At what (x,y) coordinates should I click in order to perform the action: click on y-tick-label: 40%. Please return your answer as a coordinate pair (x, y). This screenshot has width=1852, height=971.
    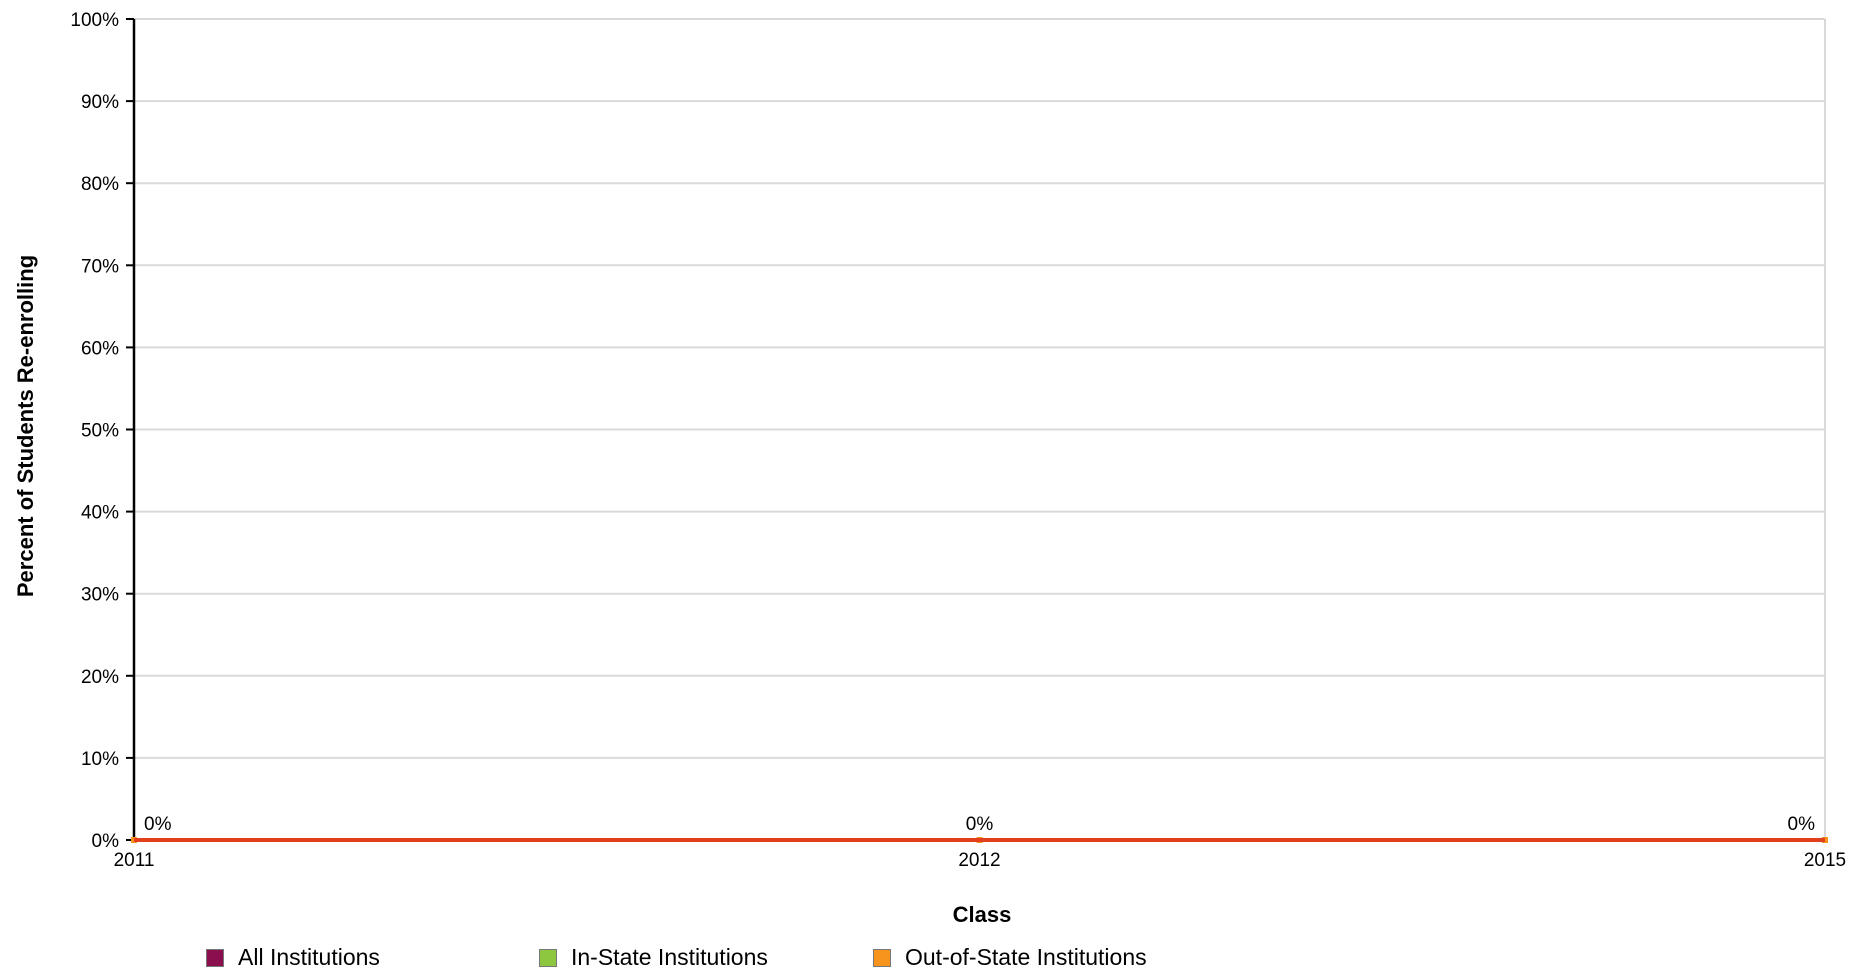
    Looking at the image, I should click on (100, 513).